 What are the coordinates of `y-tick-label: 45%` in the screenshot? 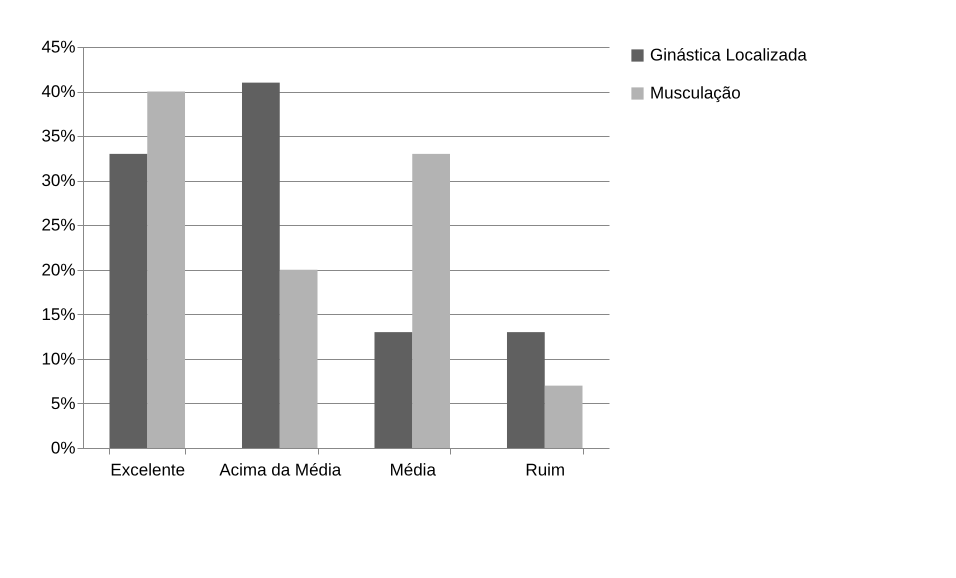 It's located at (58, 47).